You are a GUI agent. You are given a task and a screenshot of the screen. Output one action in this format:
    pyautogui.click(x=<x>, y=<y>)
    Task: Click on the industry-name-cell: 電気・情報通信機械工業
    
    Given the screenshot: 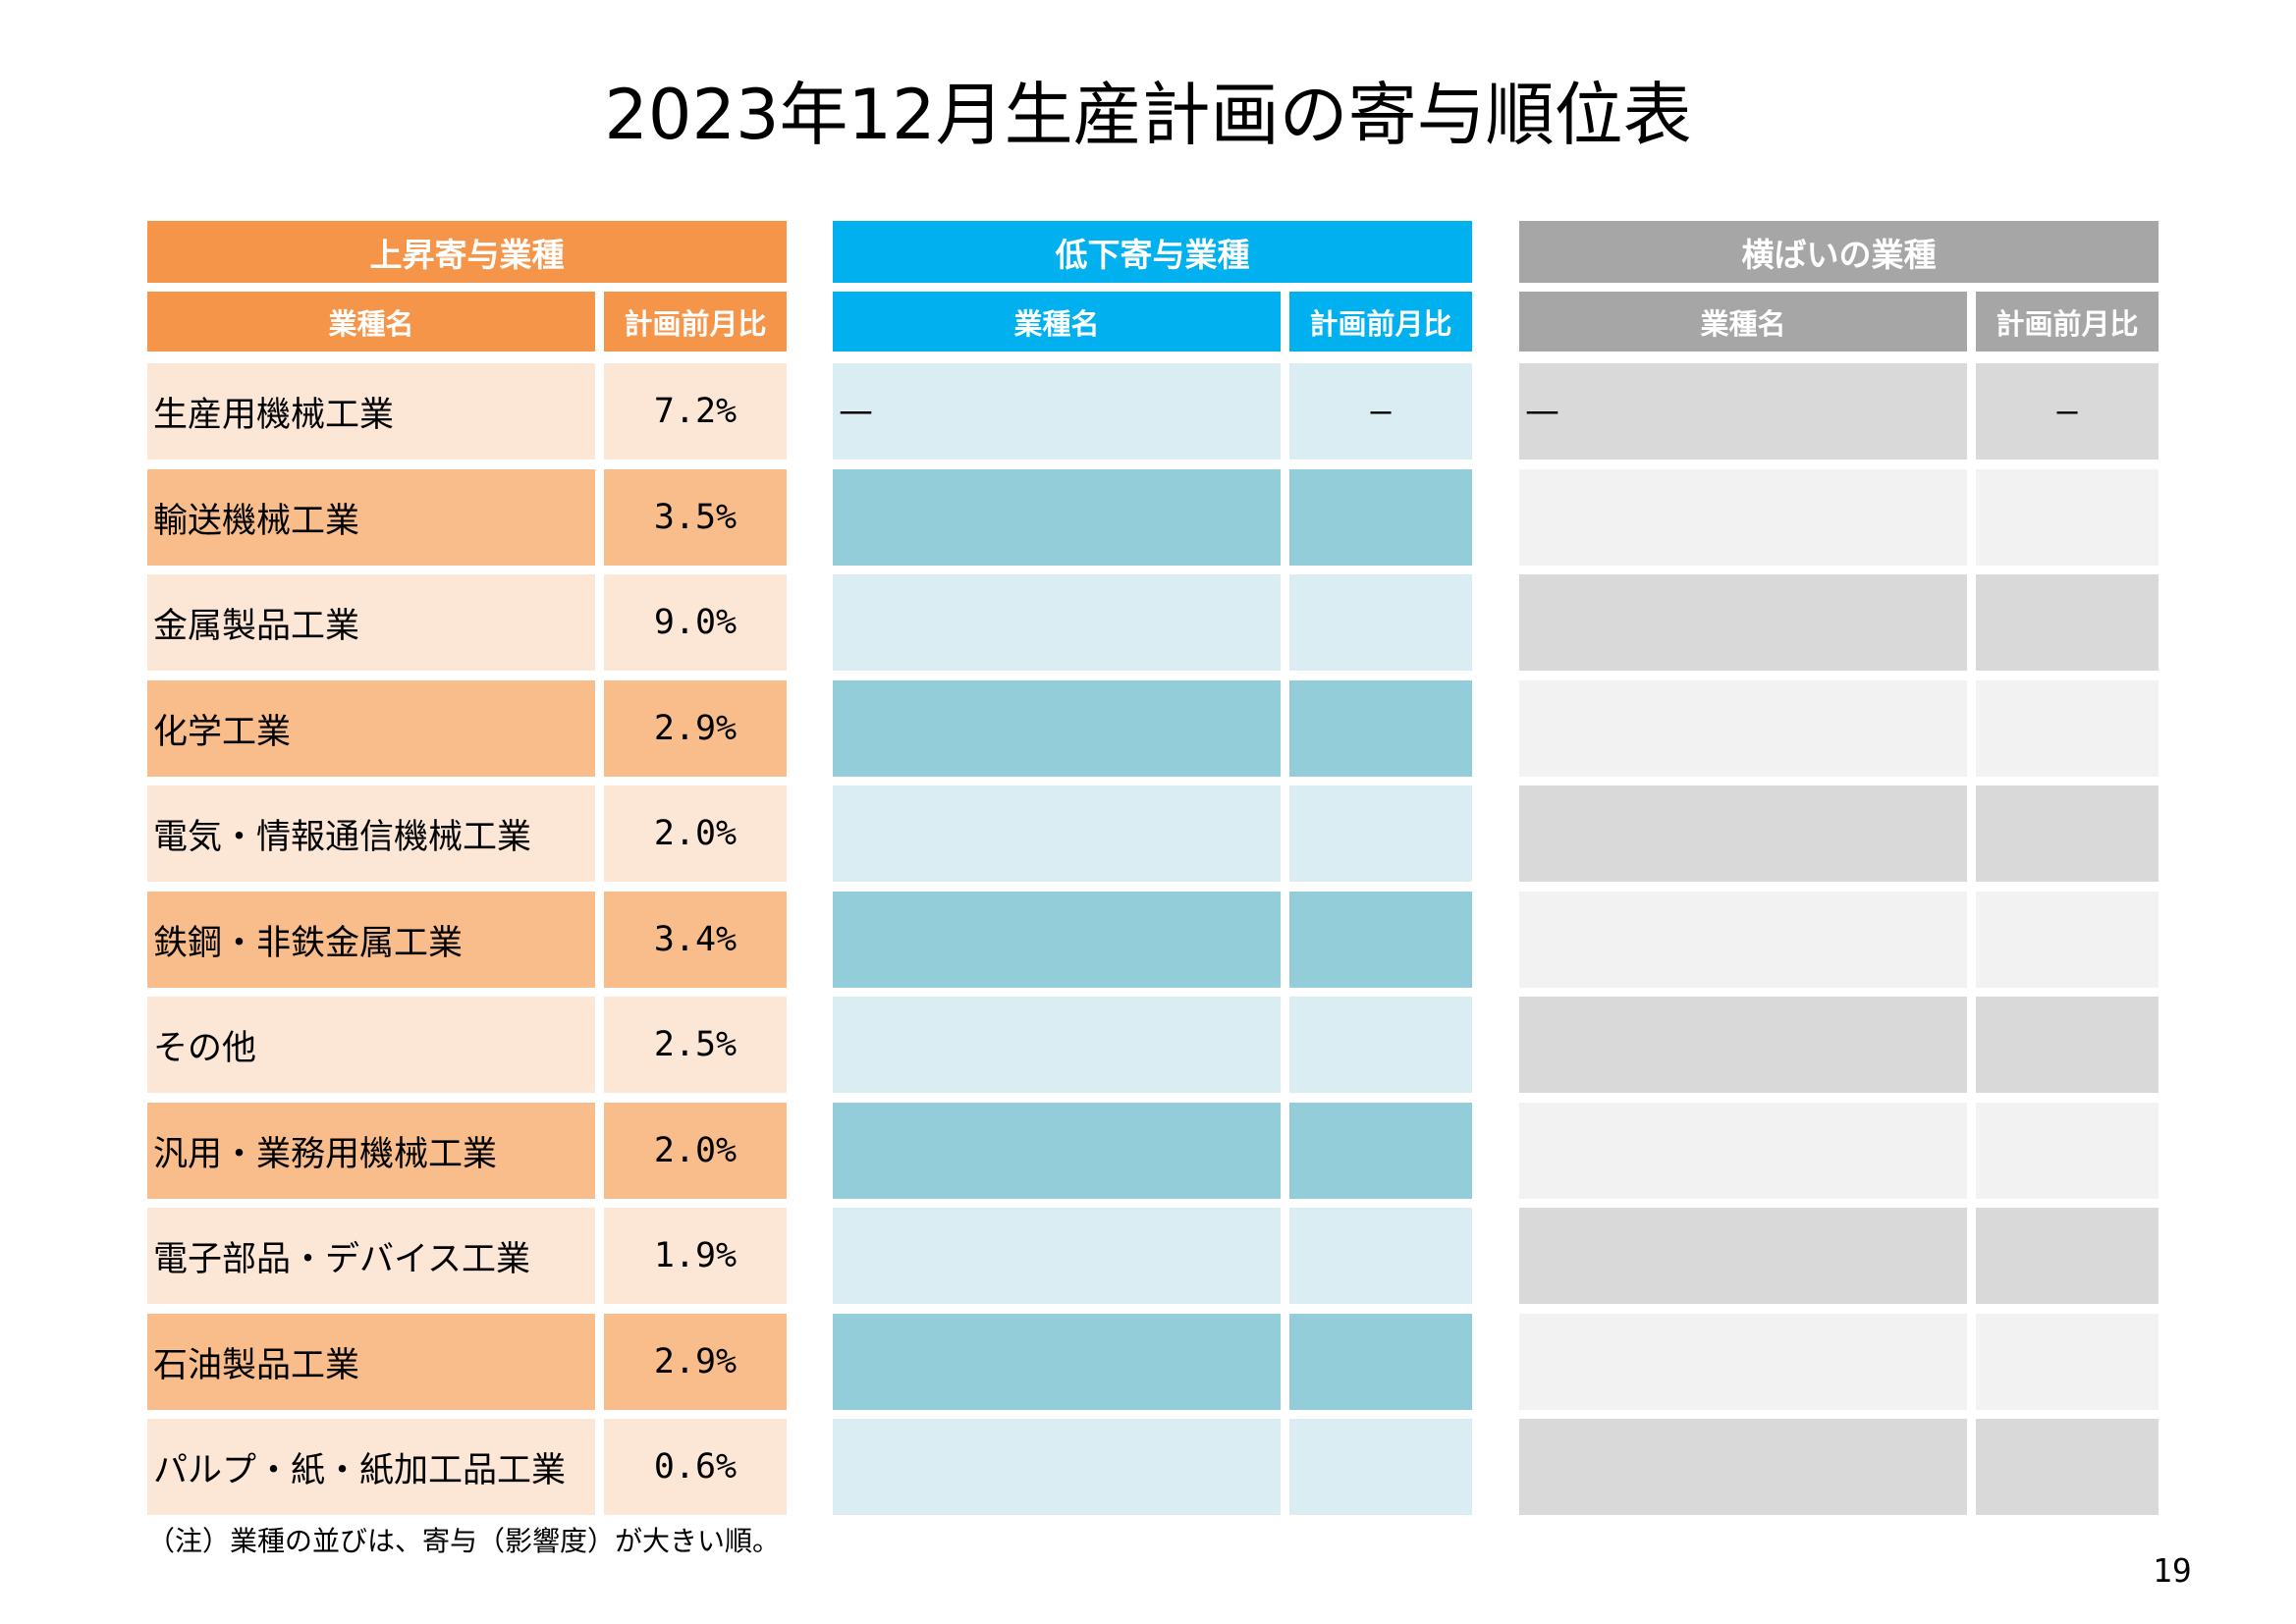 What is the action you would take?
    pyautogui.click(x=371, y=833)
    